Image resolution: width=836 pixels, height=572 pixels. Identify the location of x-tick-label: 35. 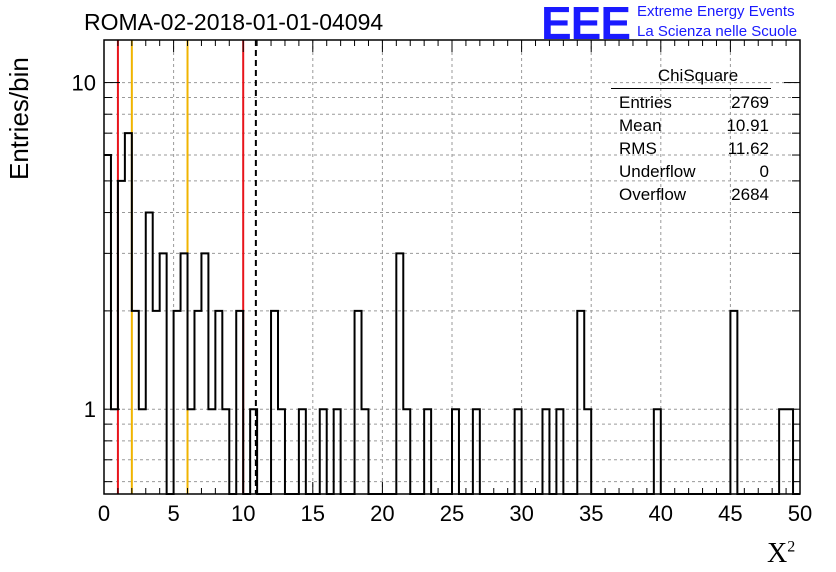
(591, 513).